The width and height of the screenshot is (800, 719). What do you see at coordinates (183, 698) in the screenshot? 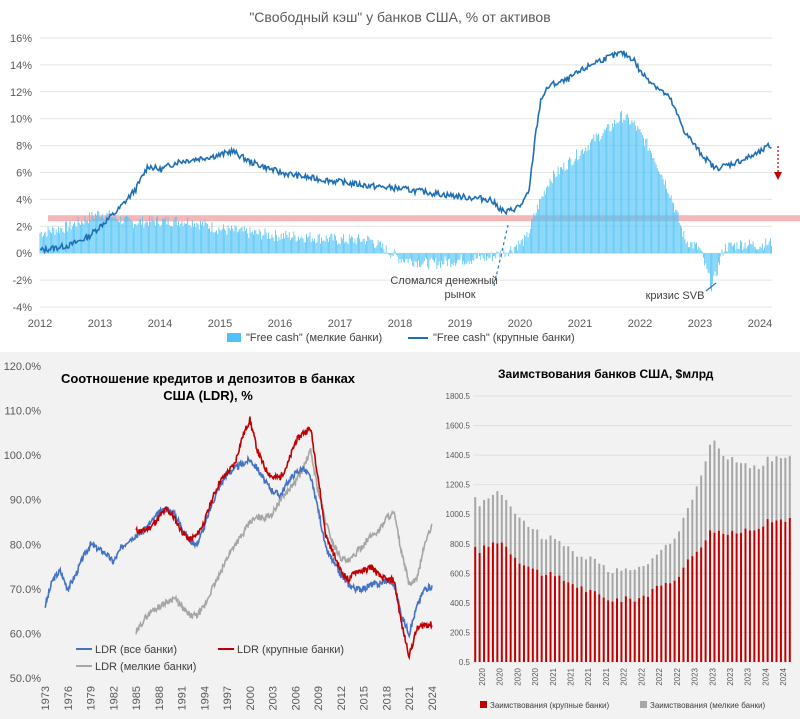
I see `x-tick-label: 1991` at bounding box center [183, 698].